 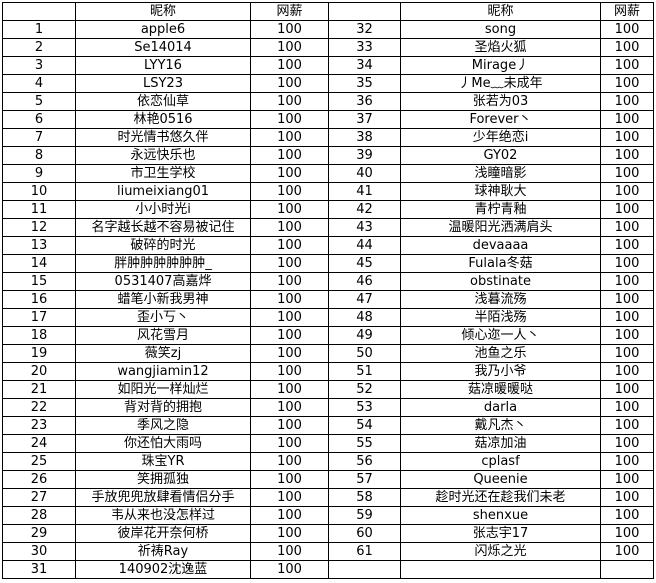 What do you see at coordinates (39, 11) in the screenshot?
I see `header-cell` at bounding box center [39, 11].